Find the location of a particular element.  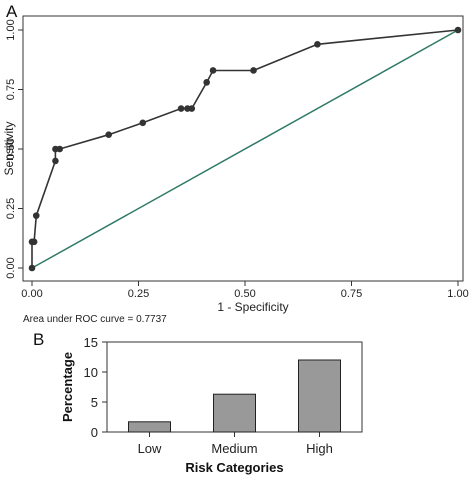

roc-y-tick-label: 0.00 is located at coordinates (11, 267).